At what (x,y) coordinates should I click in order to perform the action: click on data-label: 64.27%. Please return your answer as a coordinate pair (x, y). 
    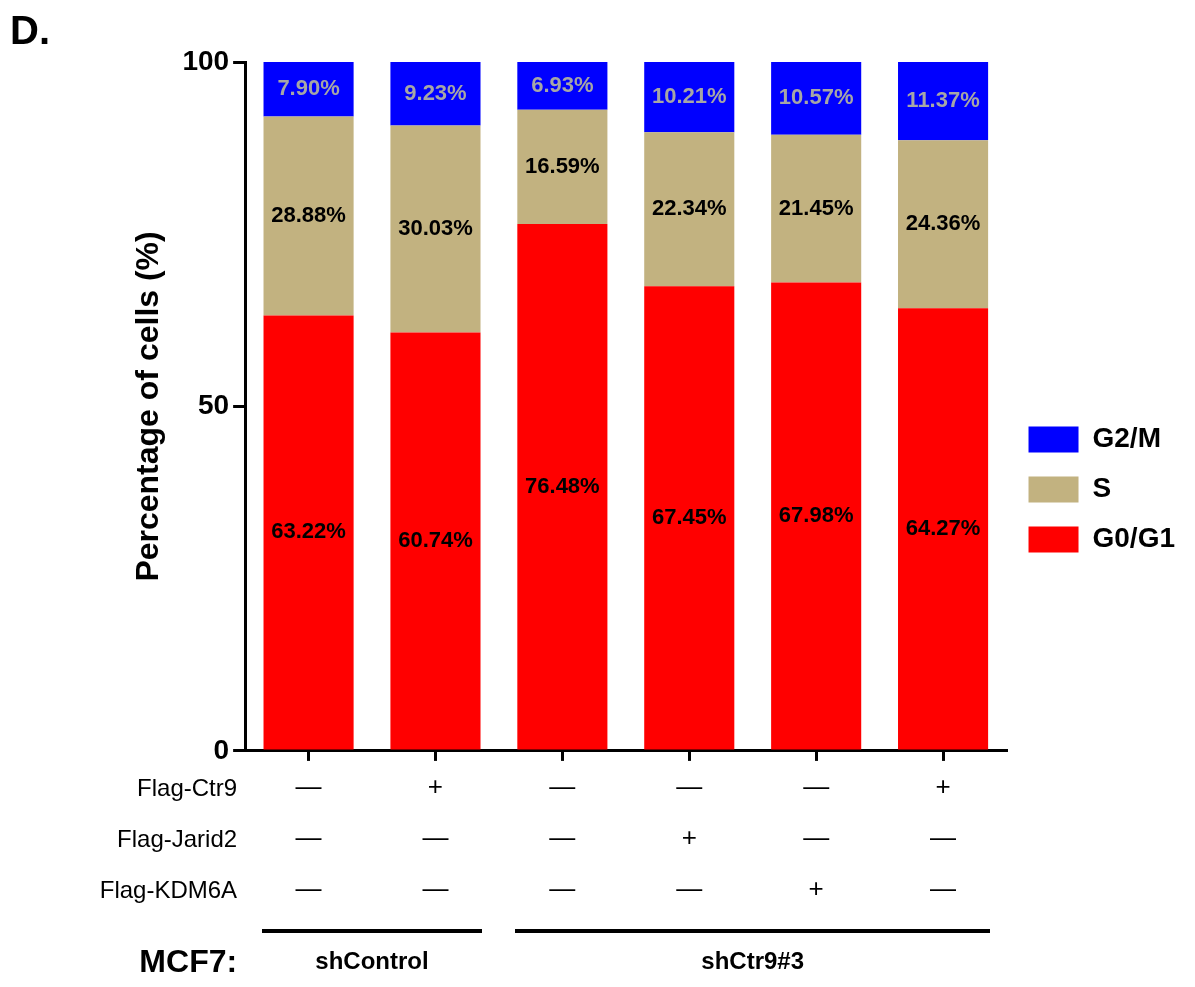
    Looking at the image, I should click on (943, 527).